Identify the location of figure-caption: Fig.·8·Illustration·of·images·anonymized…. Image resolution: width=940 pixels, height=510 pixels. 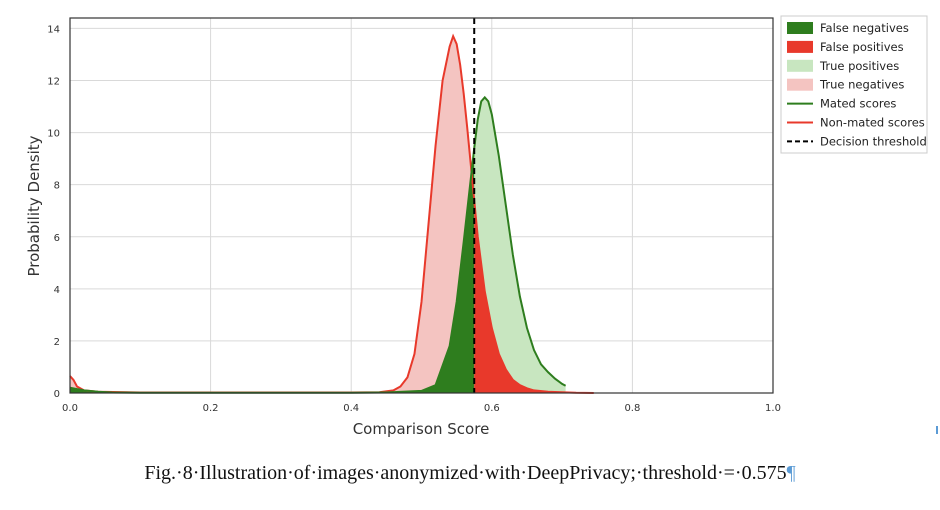
(470, 473).